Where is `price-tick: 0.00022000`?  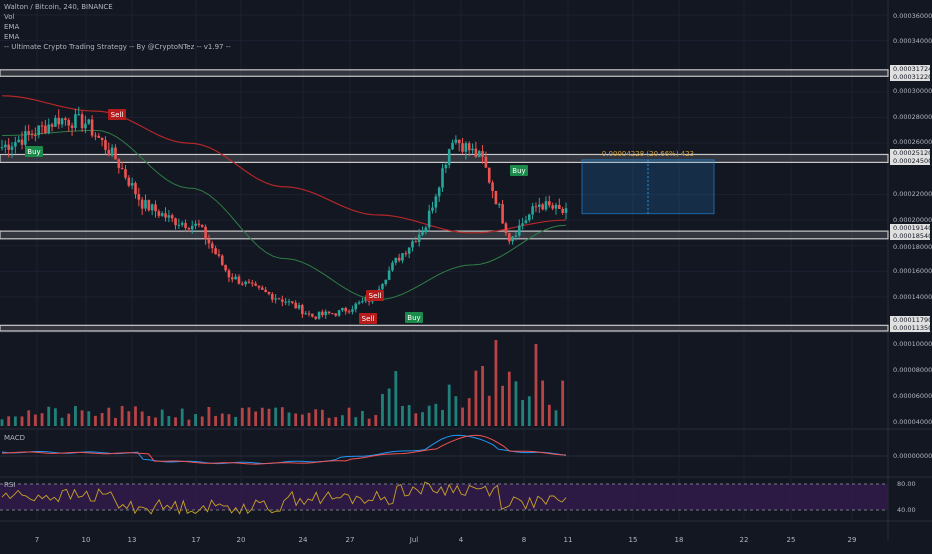 price-tick: 0.00022000 is located at coordinates (912, 194).